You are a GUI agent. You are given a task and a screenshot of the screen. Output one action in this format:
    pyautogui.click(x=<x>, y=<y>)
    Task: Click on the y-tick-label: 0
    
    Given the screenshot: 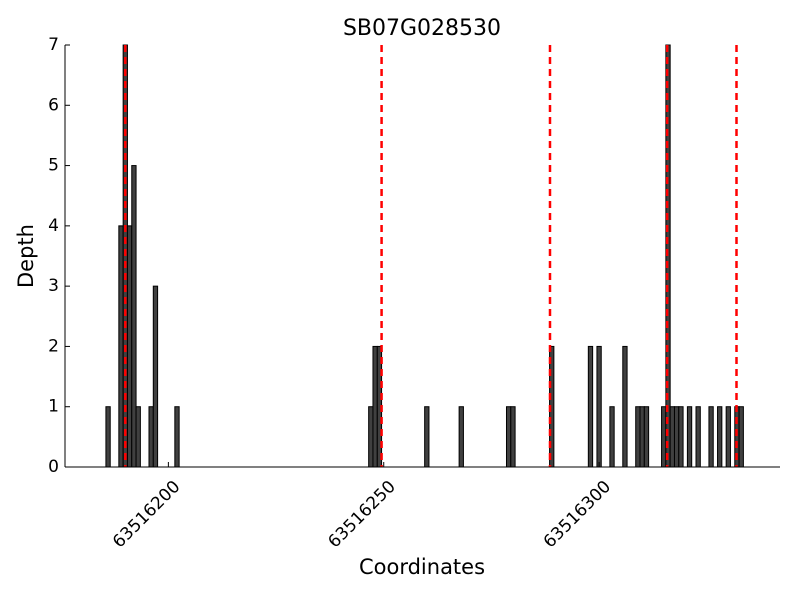 What is the action you would take?
    pyautogui.click(x=53, y=467)
    